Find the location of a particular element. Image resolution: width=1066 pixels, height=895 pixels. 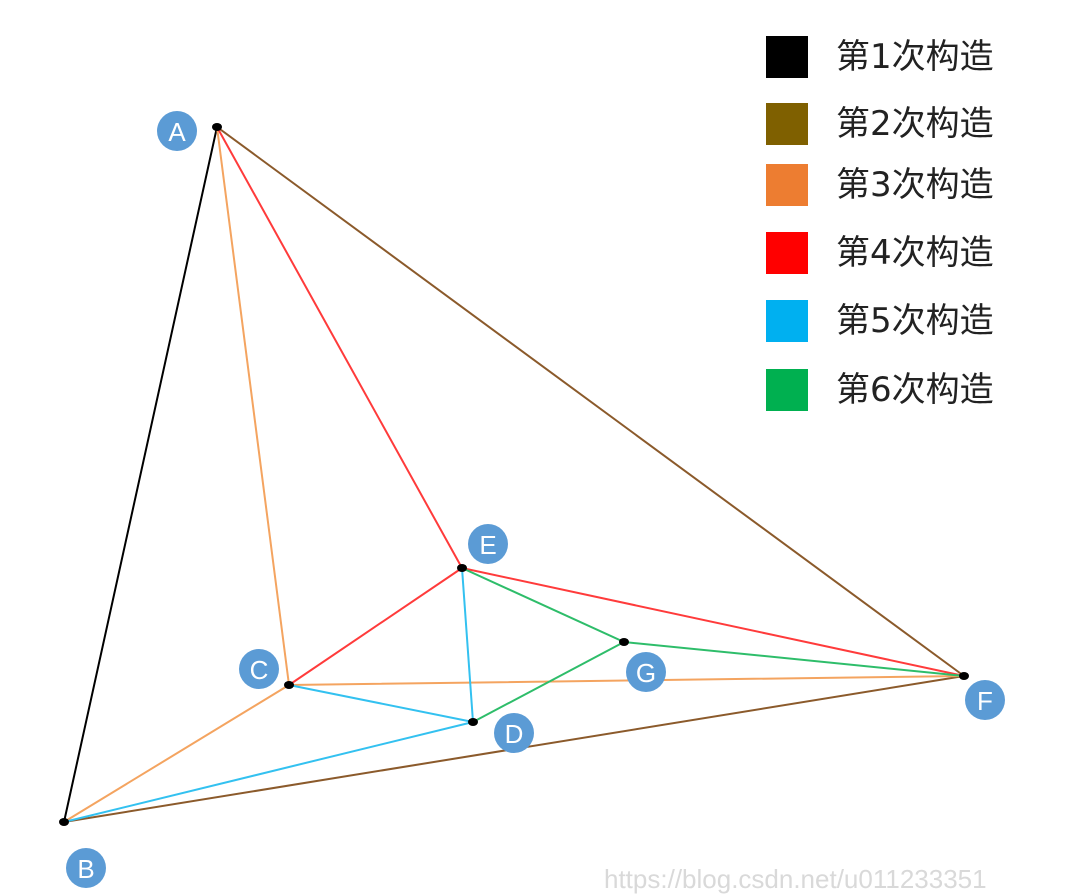

edge-b-d is located at coordinates (268, 772).